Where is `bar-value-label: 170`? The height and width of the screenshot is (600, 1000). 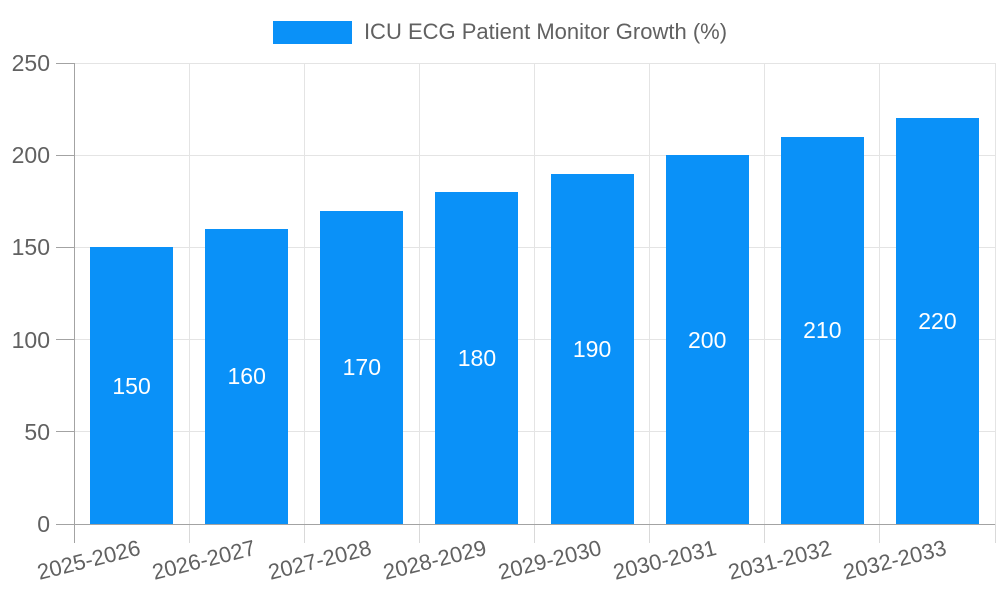
bar-value-label: 170 is located at coordinates (361, 367).